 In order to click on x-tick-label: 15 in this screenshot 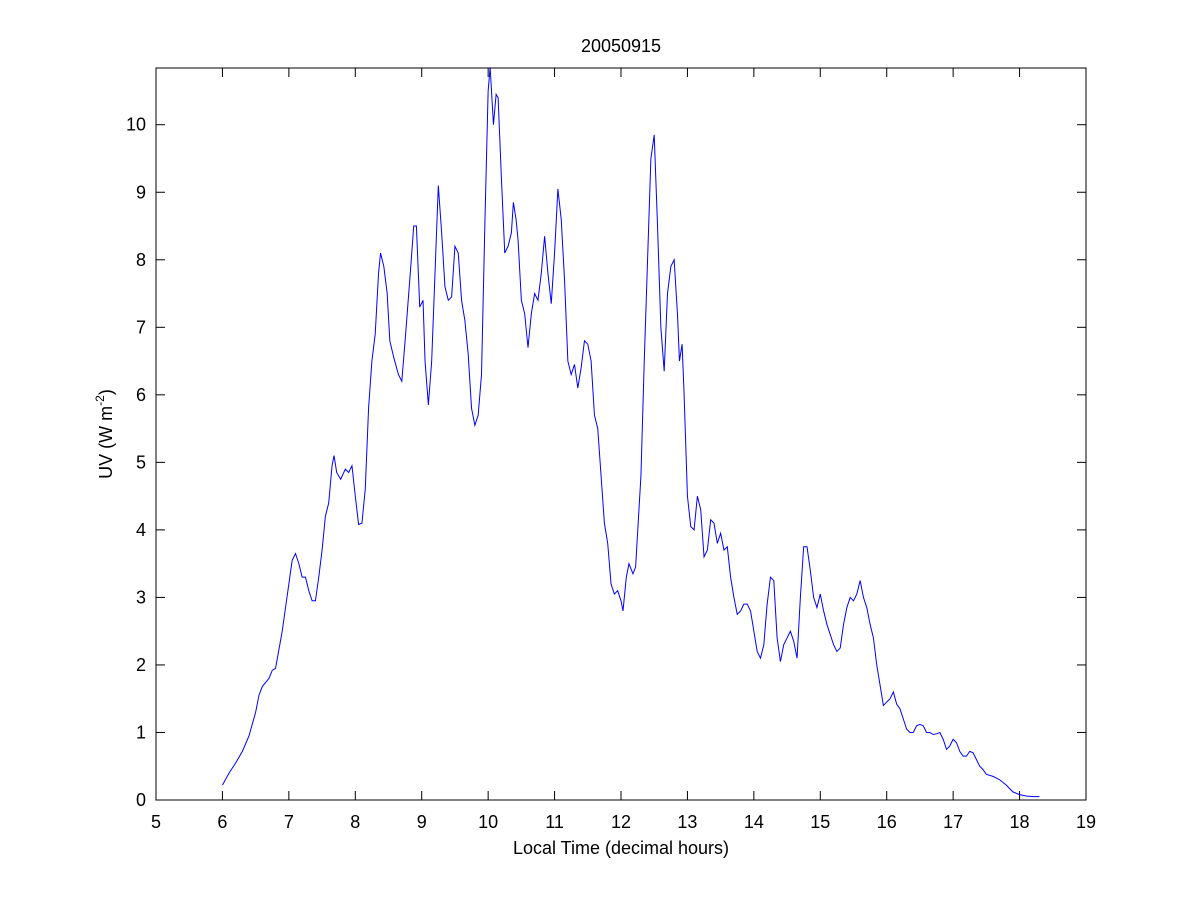, I will do `click(820, 822)`.